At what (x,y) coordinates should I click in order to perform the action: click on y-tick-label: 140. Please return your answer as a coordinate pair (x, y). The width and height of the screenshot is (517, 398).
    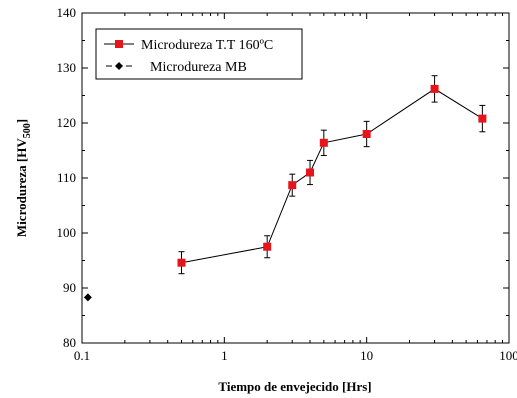
    Looking at the image, I should click on (67, 12).